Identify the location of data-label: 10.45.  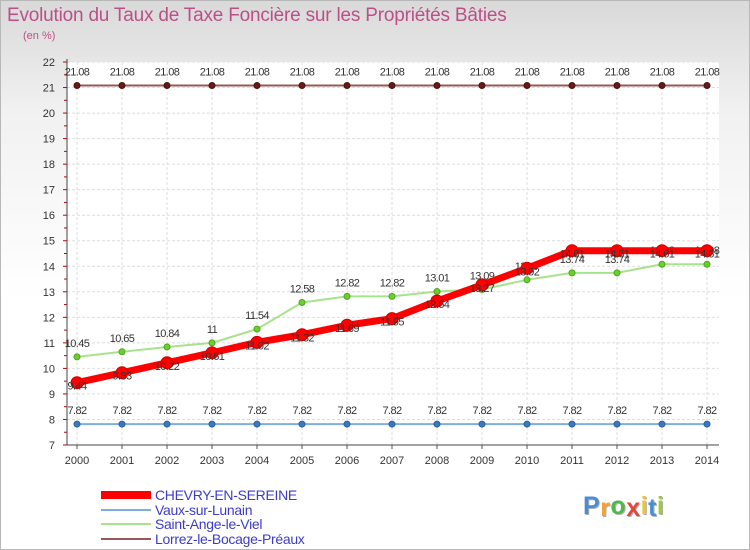
(77, 344).